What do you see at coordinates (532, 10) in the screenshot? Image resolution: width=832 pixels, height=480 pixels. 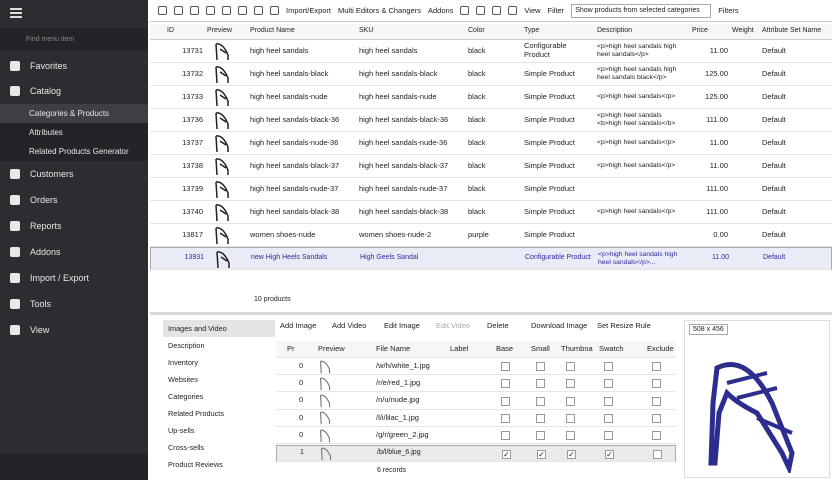 I see `toolbar-button: View` at bounding box center [532, 10].